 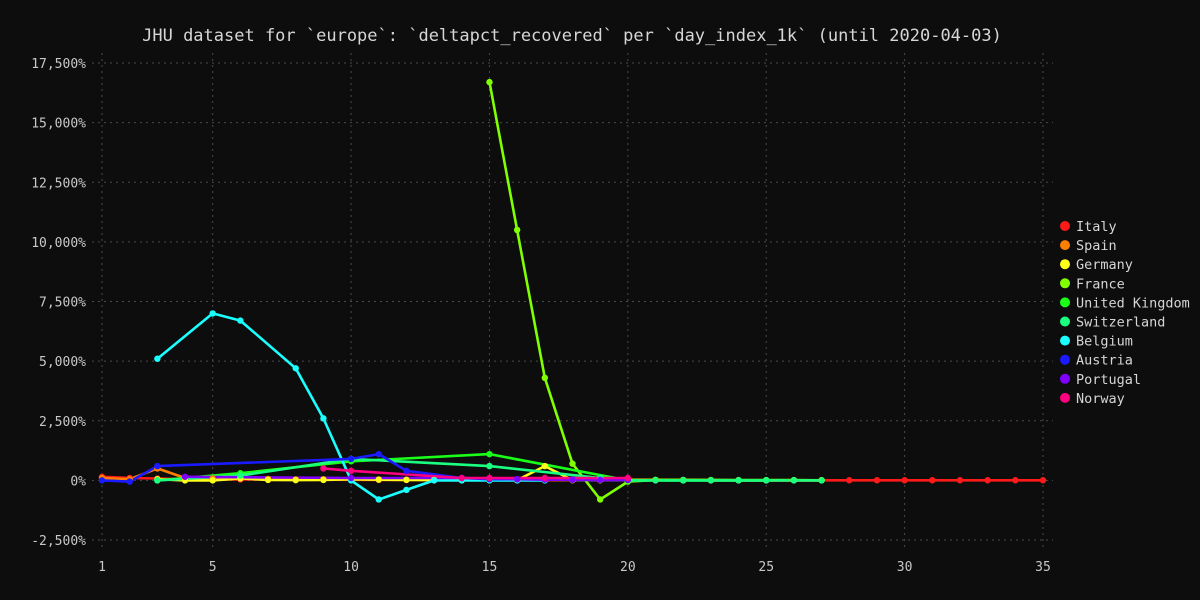 What do you see at coordinates (1065, 302) in the screenshot?
I see `legend-marker-united-kingdom` at bounding box center [1065, 302].